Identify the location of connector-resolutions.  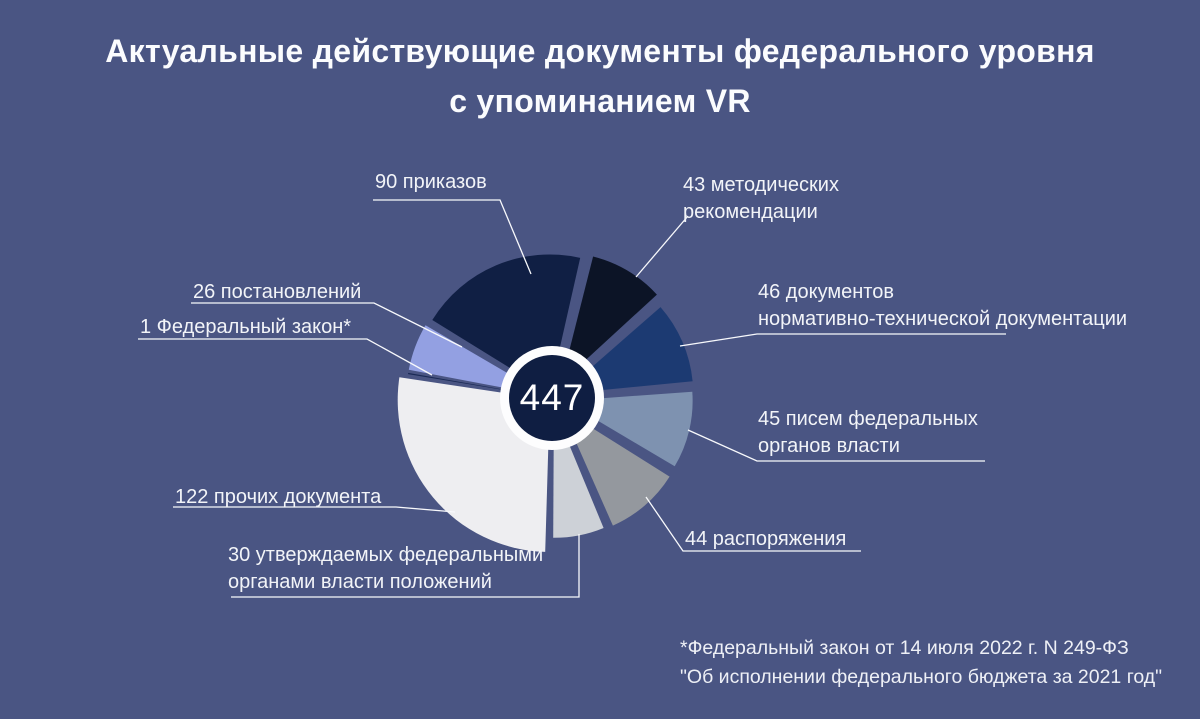
(327, 325).